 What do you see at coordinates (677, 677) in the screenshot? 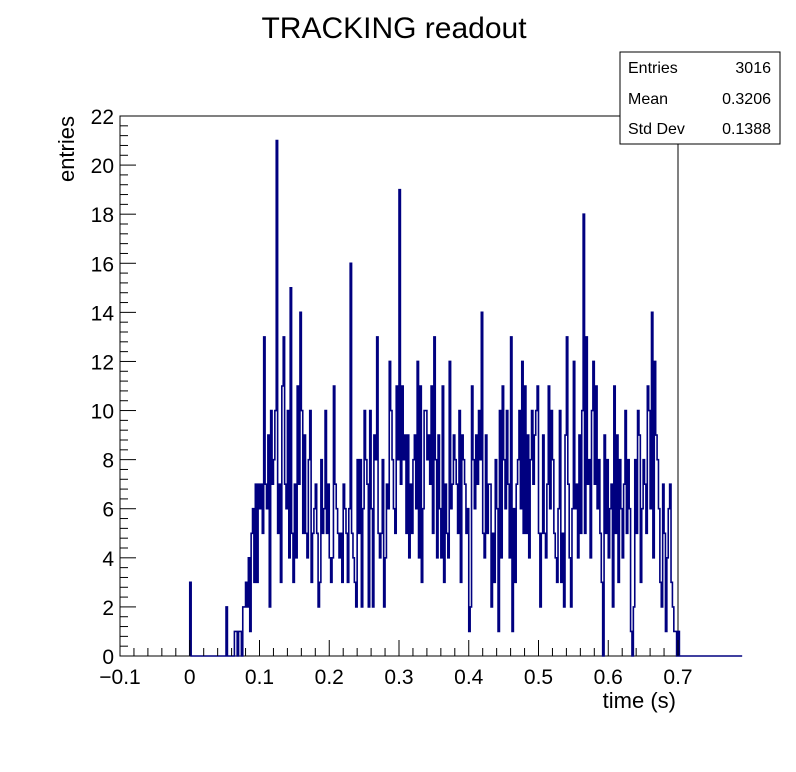
I see `x-tick-label: 0.7` at bounding box center [677, 677].